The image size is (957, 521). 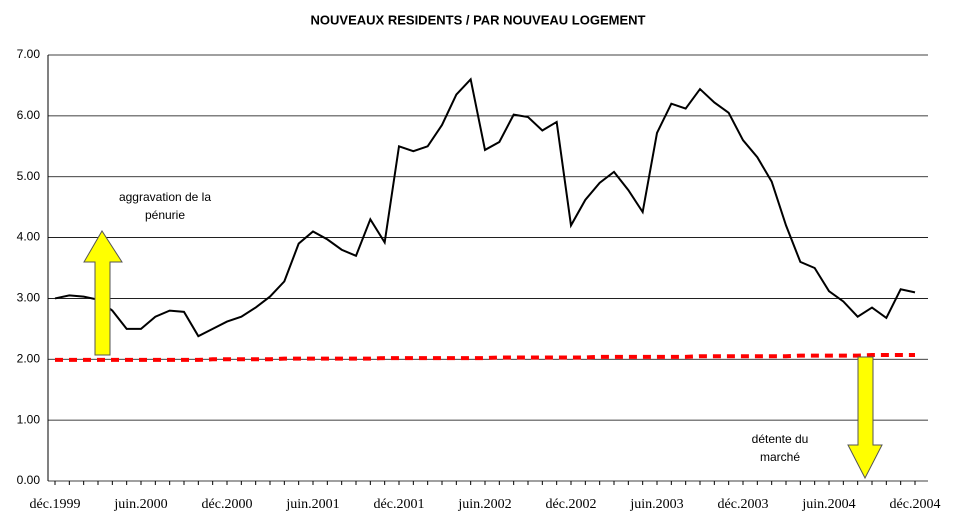 I want to click on y-tick-label: 5.00, so click(x=29, y=176).